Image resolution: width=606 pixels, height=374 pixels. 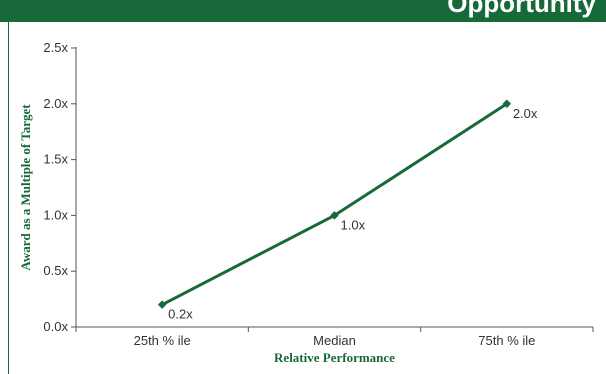 What do you see at coordinates (180, 314) in the screenshot?
I see `data-label: 0.2x` at bounding box center [180, 314].